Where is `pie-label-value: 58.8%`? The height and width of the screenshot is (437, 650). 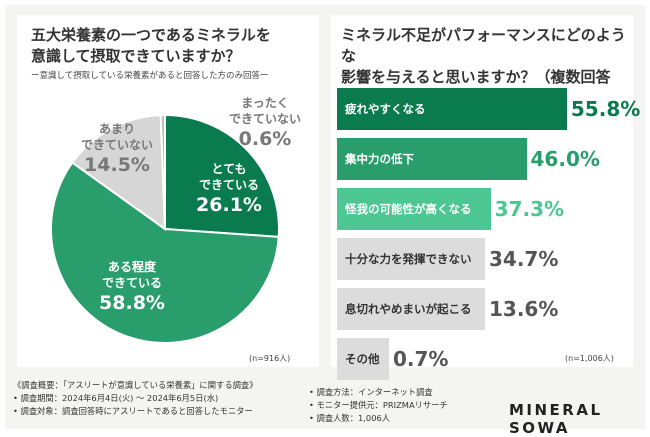 pie-label-value: 58.8% is located at coordinates (132, 303).